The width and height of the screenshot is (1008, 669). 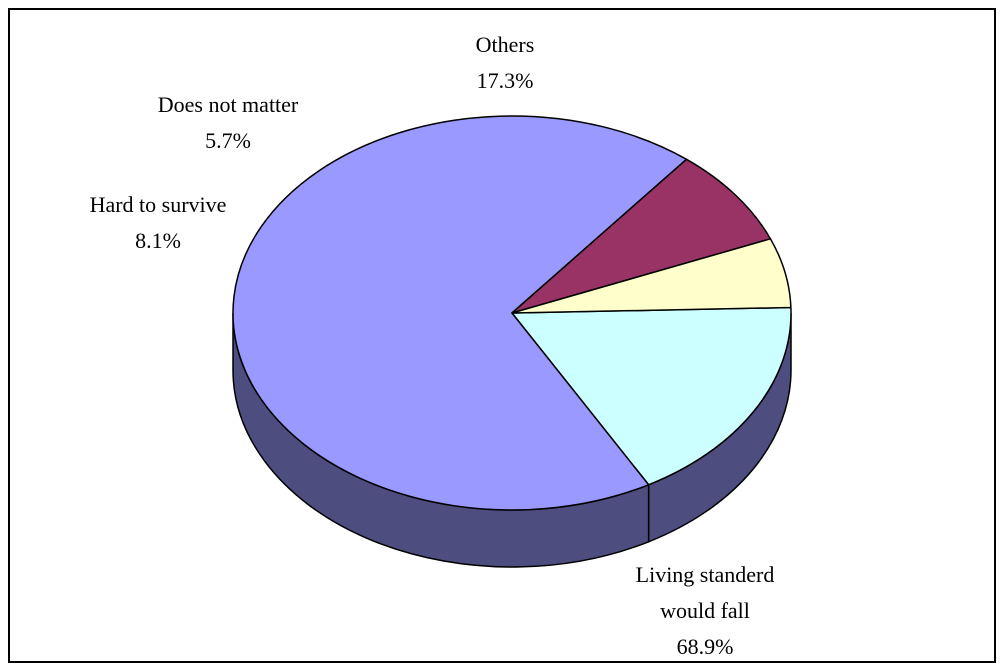 I want to click on pie-value-label: 5.7%, so click(x=228, y=140).